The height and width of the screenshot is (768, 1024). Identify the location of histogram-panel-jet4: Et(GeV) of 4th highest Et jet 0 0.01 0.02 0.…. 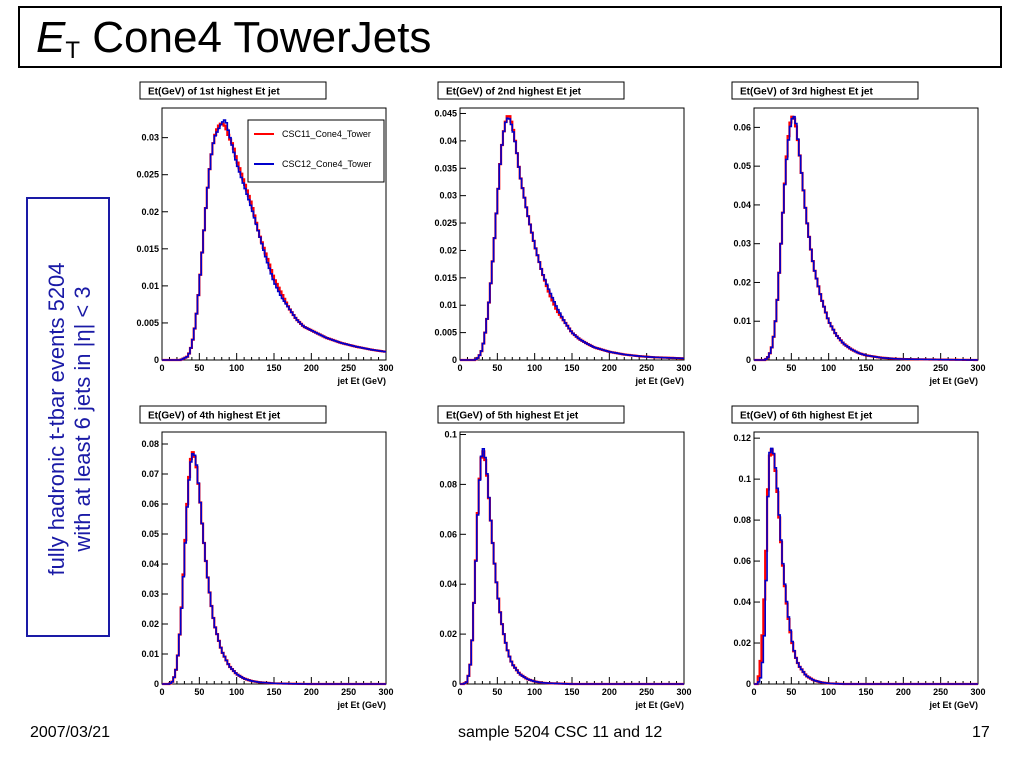
(266, 557).